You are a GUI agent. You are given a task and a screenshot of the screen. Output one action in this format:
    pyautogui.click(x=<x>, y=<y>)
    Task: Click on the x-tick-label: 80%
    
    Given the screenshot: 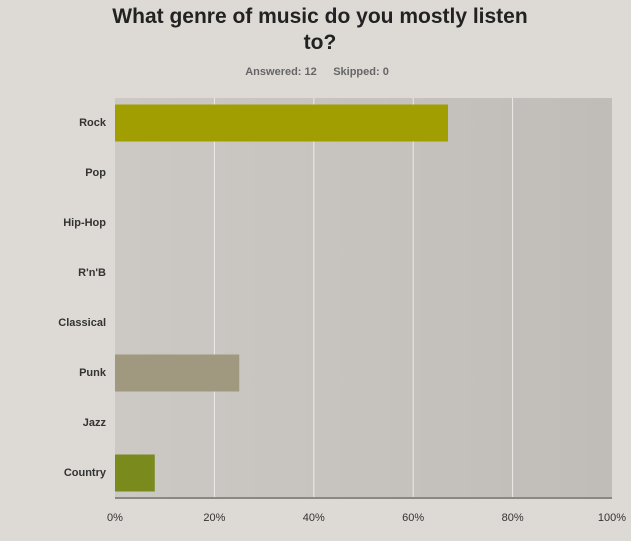 What is the action you would take?
    pyautogui.click(x=513, y=518)
    